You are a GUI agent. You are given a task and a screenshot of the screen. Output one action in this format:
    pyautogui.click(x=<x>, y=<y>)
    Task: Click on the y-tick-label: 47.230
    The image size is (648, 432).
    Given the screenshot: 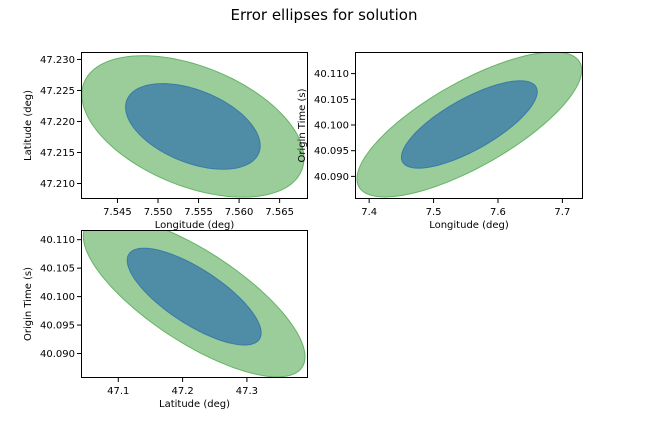 What is the action you would take?
    pyautogui.click(x=57, y=60)
    